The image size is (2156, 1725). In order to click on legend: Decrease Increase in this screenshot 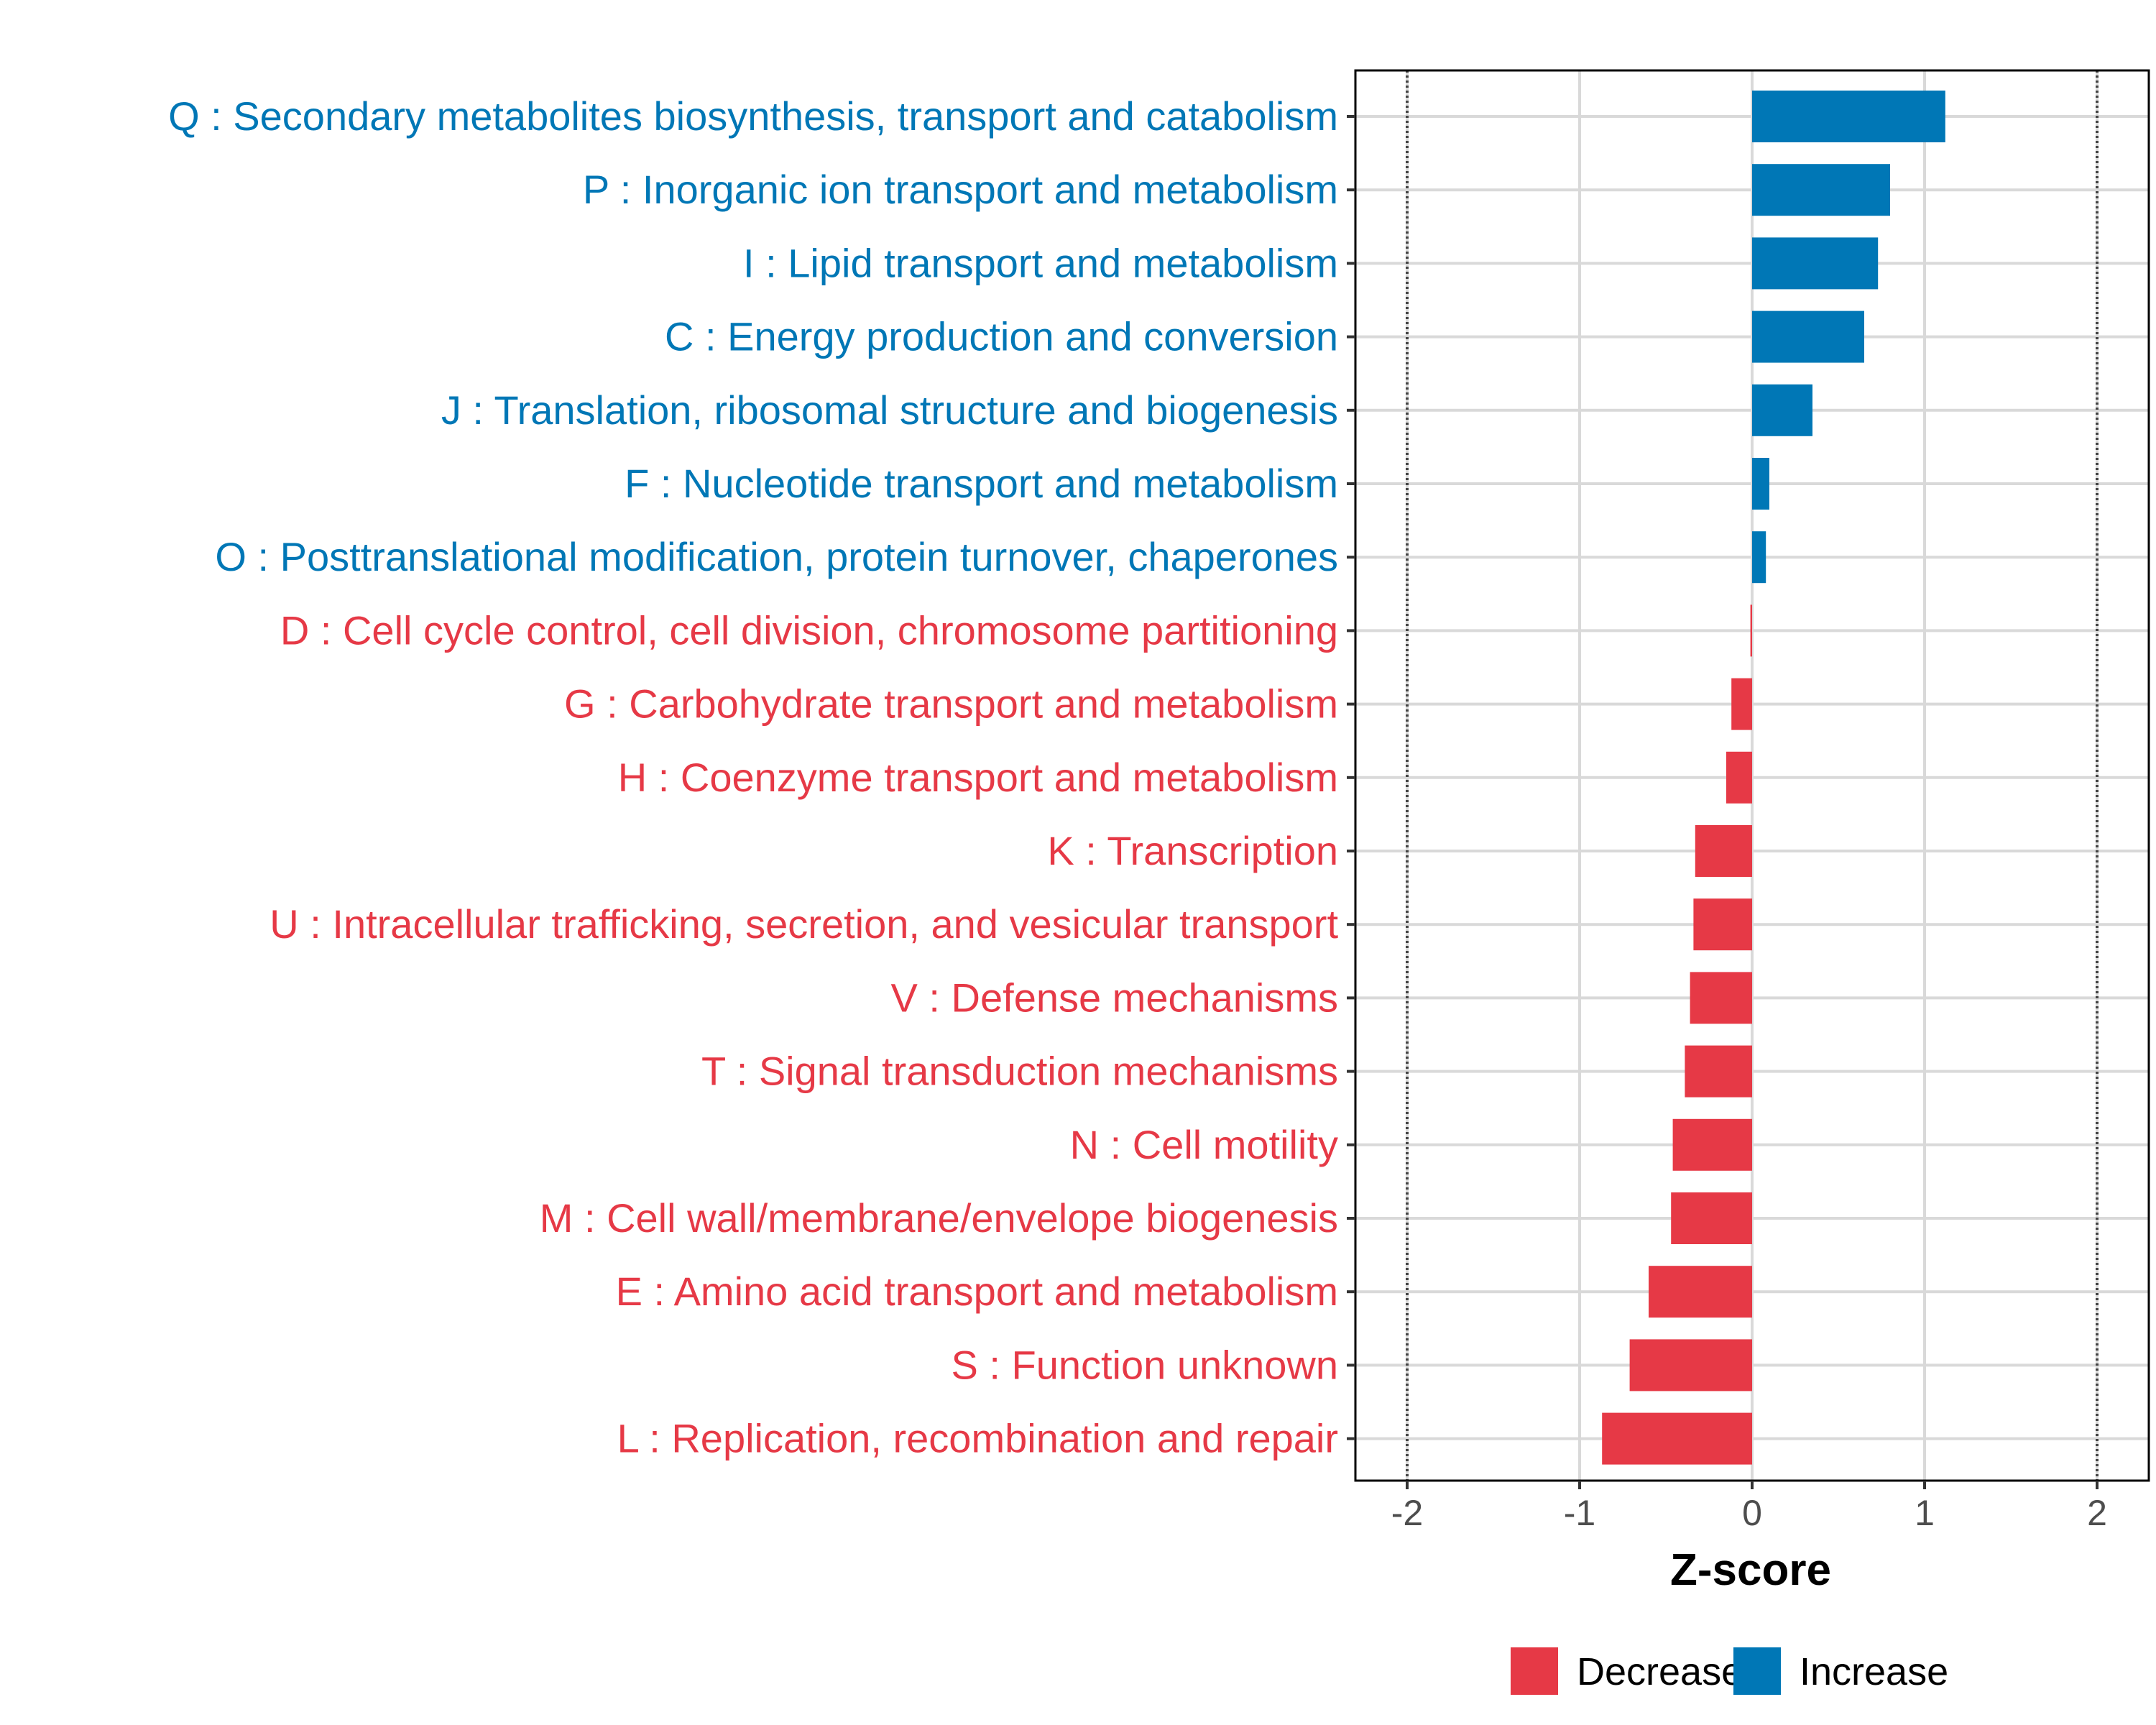, I will do `click(1730, 1671)`.